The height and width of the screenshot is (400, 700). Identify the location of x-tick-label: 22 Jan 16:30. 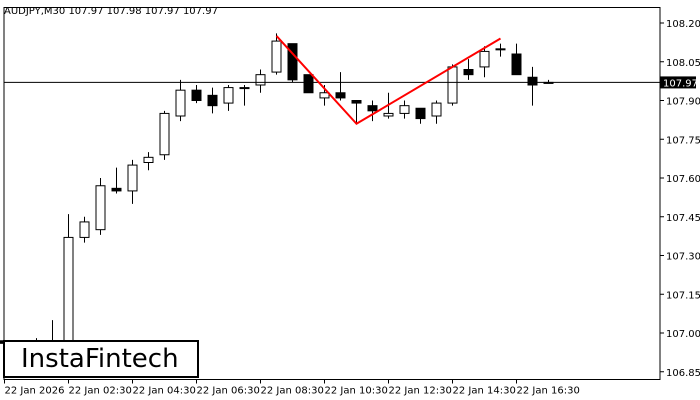
(548, 391).